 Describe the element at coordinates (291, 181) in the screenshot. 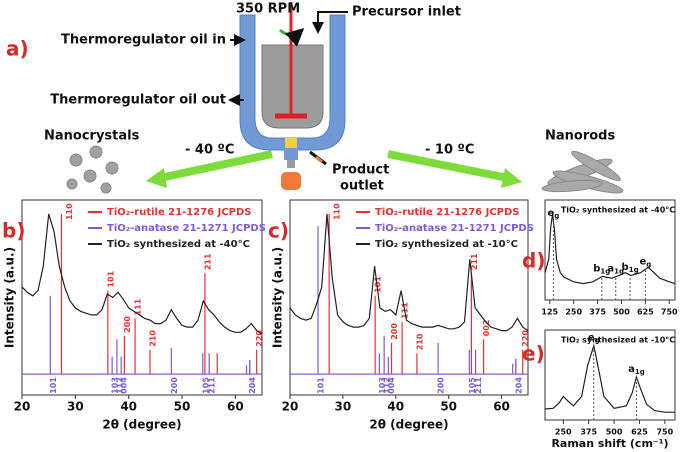

I see `product` at that location.